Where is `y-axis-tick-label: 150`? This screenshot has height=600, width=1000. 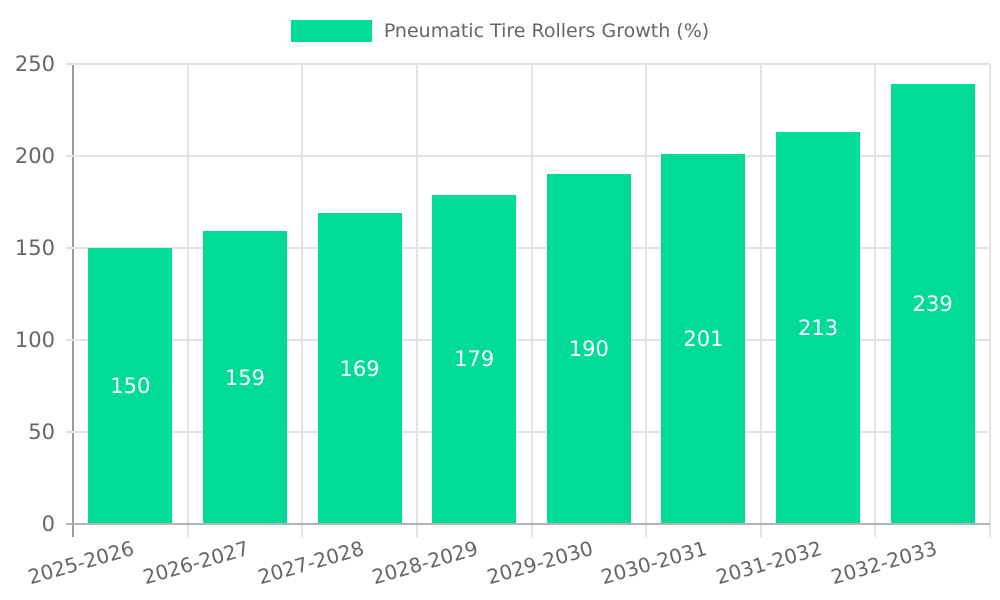
y-axis-tick-label: 150 is located at coordinates (34, 248).